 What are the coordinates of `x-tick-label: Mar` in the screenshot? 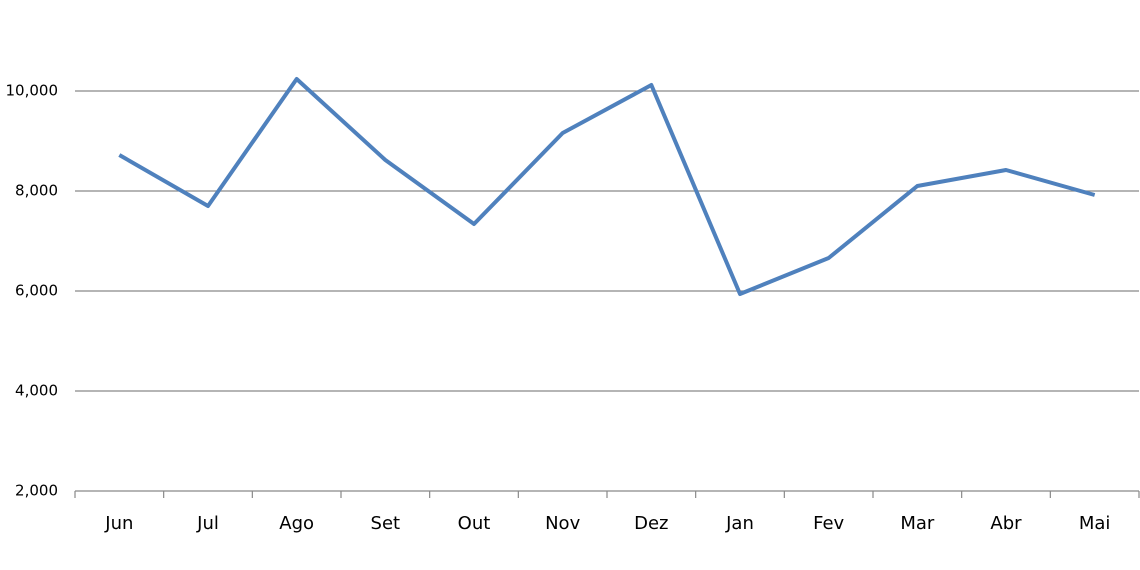 It's located at (917, 523).